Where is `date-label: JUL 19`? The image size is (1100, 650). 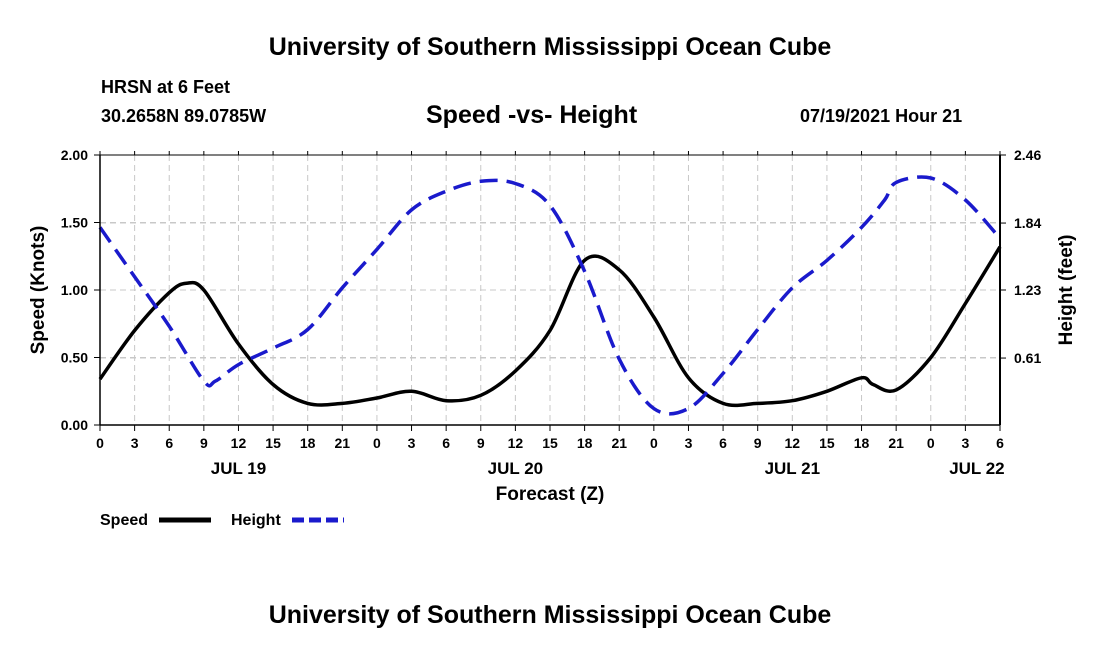 date-label: JUL 19 is located at coordinates (238, 468).